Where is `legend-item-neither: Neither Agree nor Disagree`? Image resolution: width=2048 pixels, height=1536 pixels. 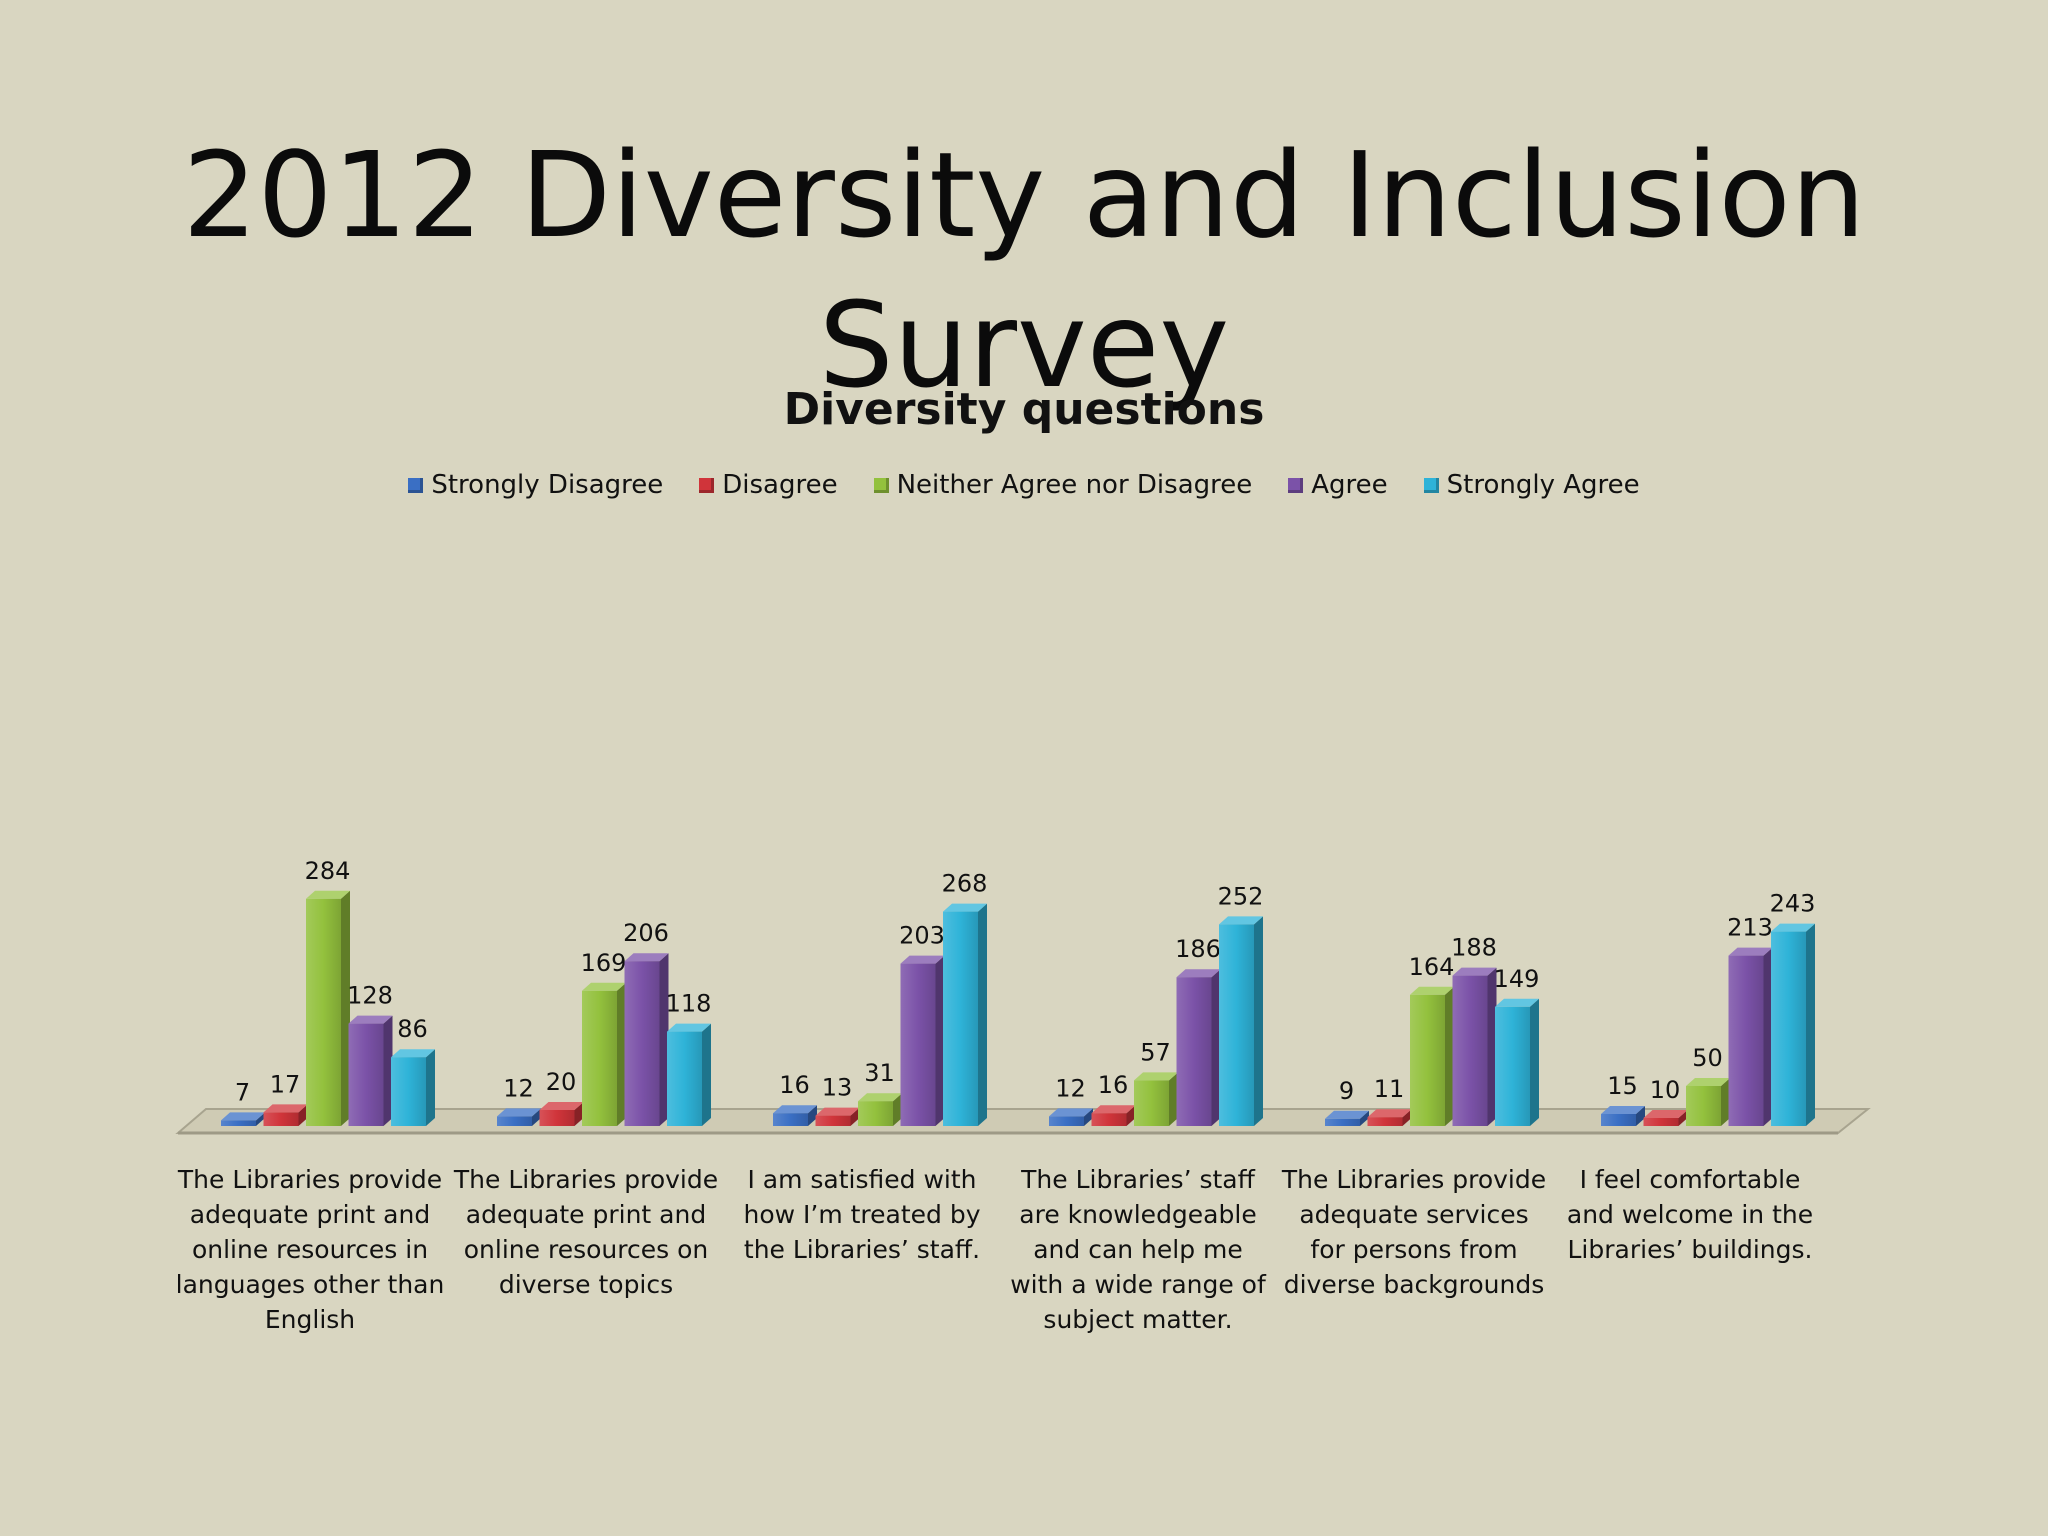
legend-item-neither: Neither Agree nor Disagree is located at coordinates (1063, 485).